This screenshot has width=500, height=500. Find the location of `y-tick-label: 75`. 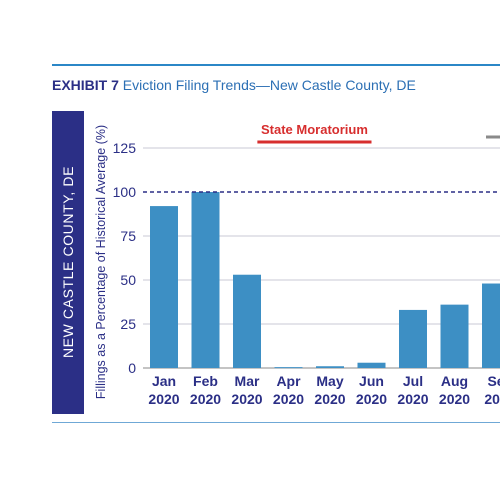

y-tick-label: 75 is located at coordinates (128, 236).